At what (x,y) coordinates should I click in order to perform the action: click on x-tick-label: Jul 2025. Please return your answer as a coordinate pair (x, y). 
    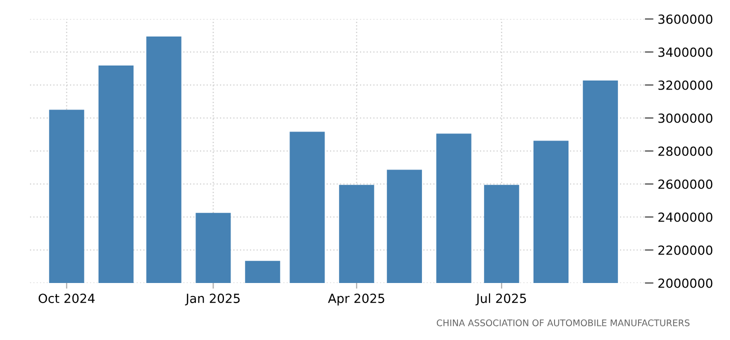
    Looking at the image, I should click on (501, 299).